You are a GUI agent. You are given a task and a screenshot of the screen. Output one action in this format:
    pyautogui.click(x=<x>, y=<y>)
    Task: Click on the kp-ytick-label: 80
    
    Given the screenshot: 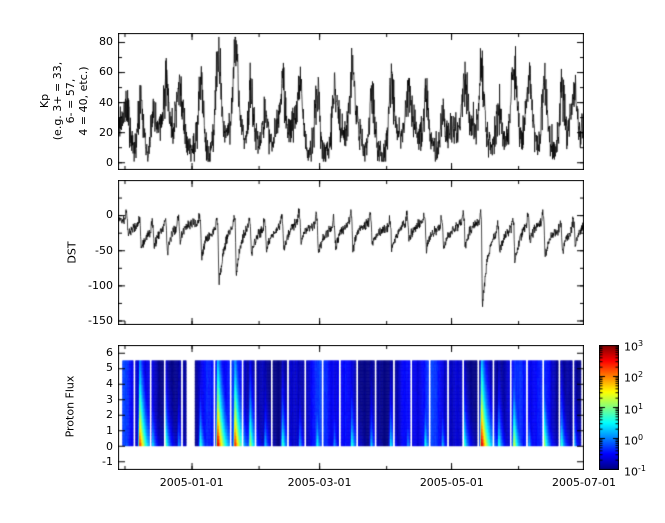 What is the action you would take?
    pyautogui.click(x=106, y=42)
    